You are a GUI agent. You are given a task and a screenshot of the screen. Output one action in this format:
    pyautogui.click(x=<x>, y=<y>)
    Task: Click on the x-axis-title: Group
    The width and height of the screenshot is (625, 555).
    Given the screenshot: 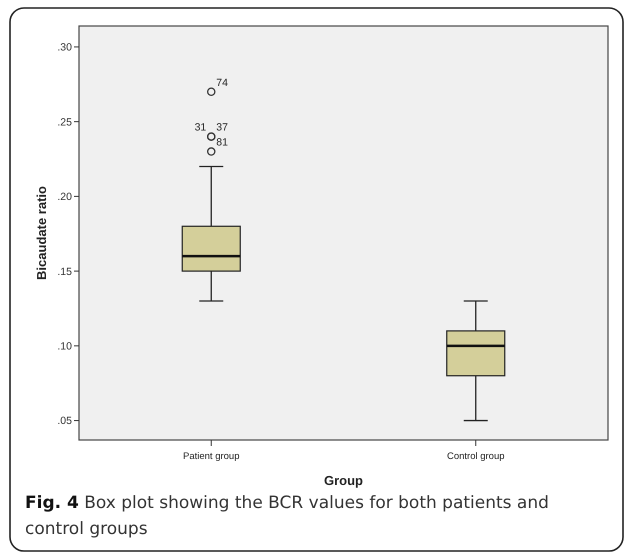 What is the action you would take?
    pyautogui.click(x=344, y=480)
    